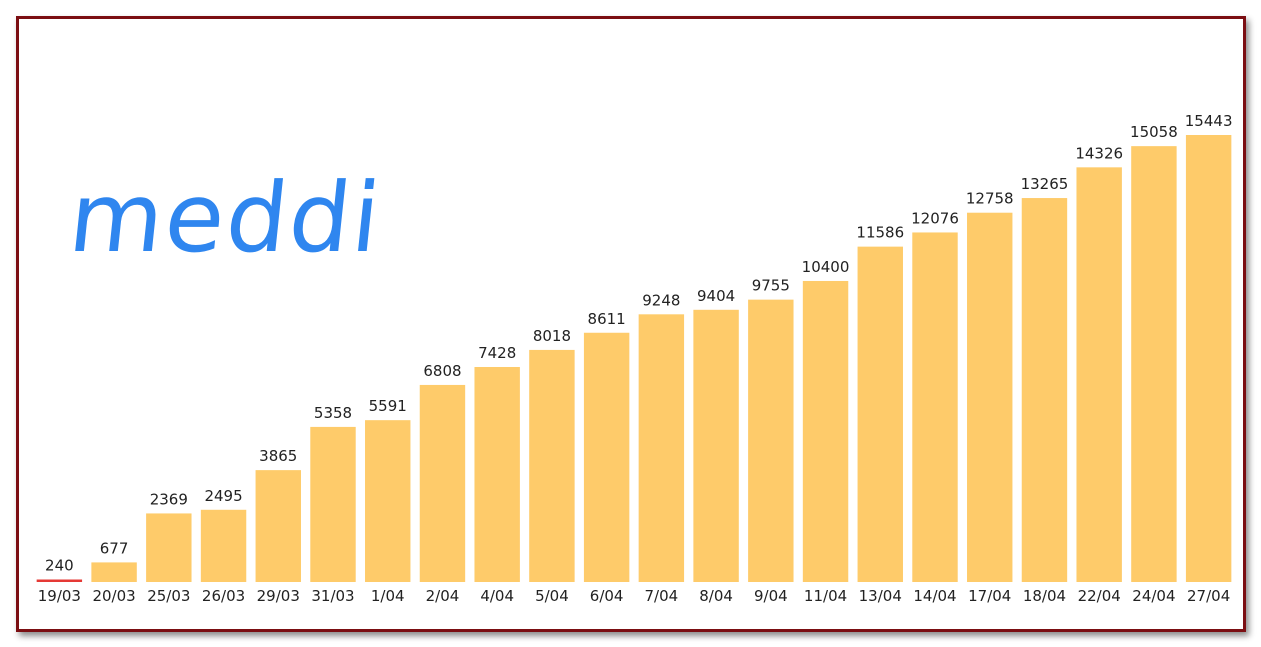 Image resolution: width=1261 pixels, height=647 pixels. Describe the element at coordinates (771, 596) in the screenshot. I see `category-label: 9/04` at that location.